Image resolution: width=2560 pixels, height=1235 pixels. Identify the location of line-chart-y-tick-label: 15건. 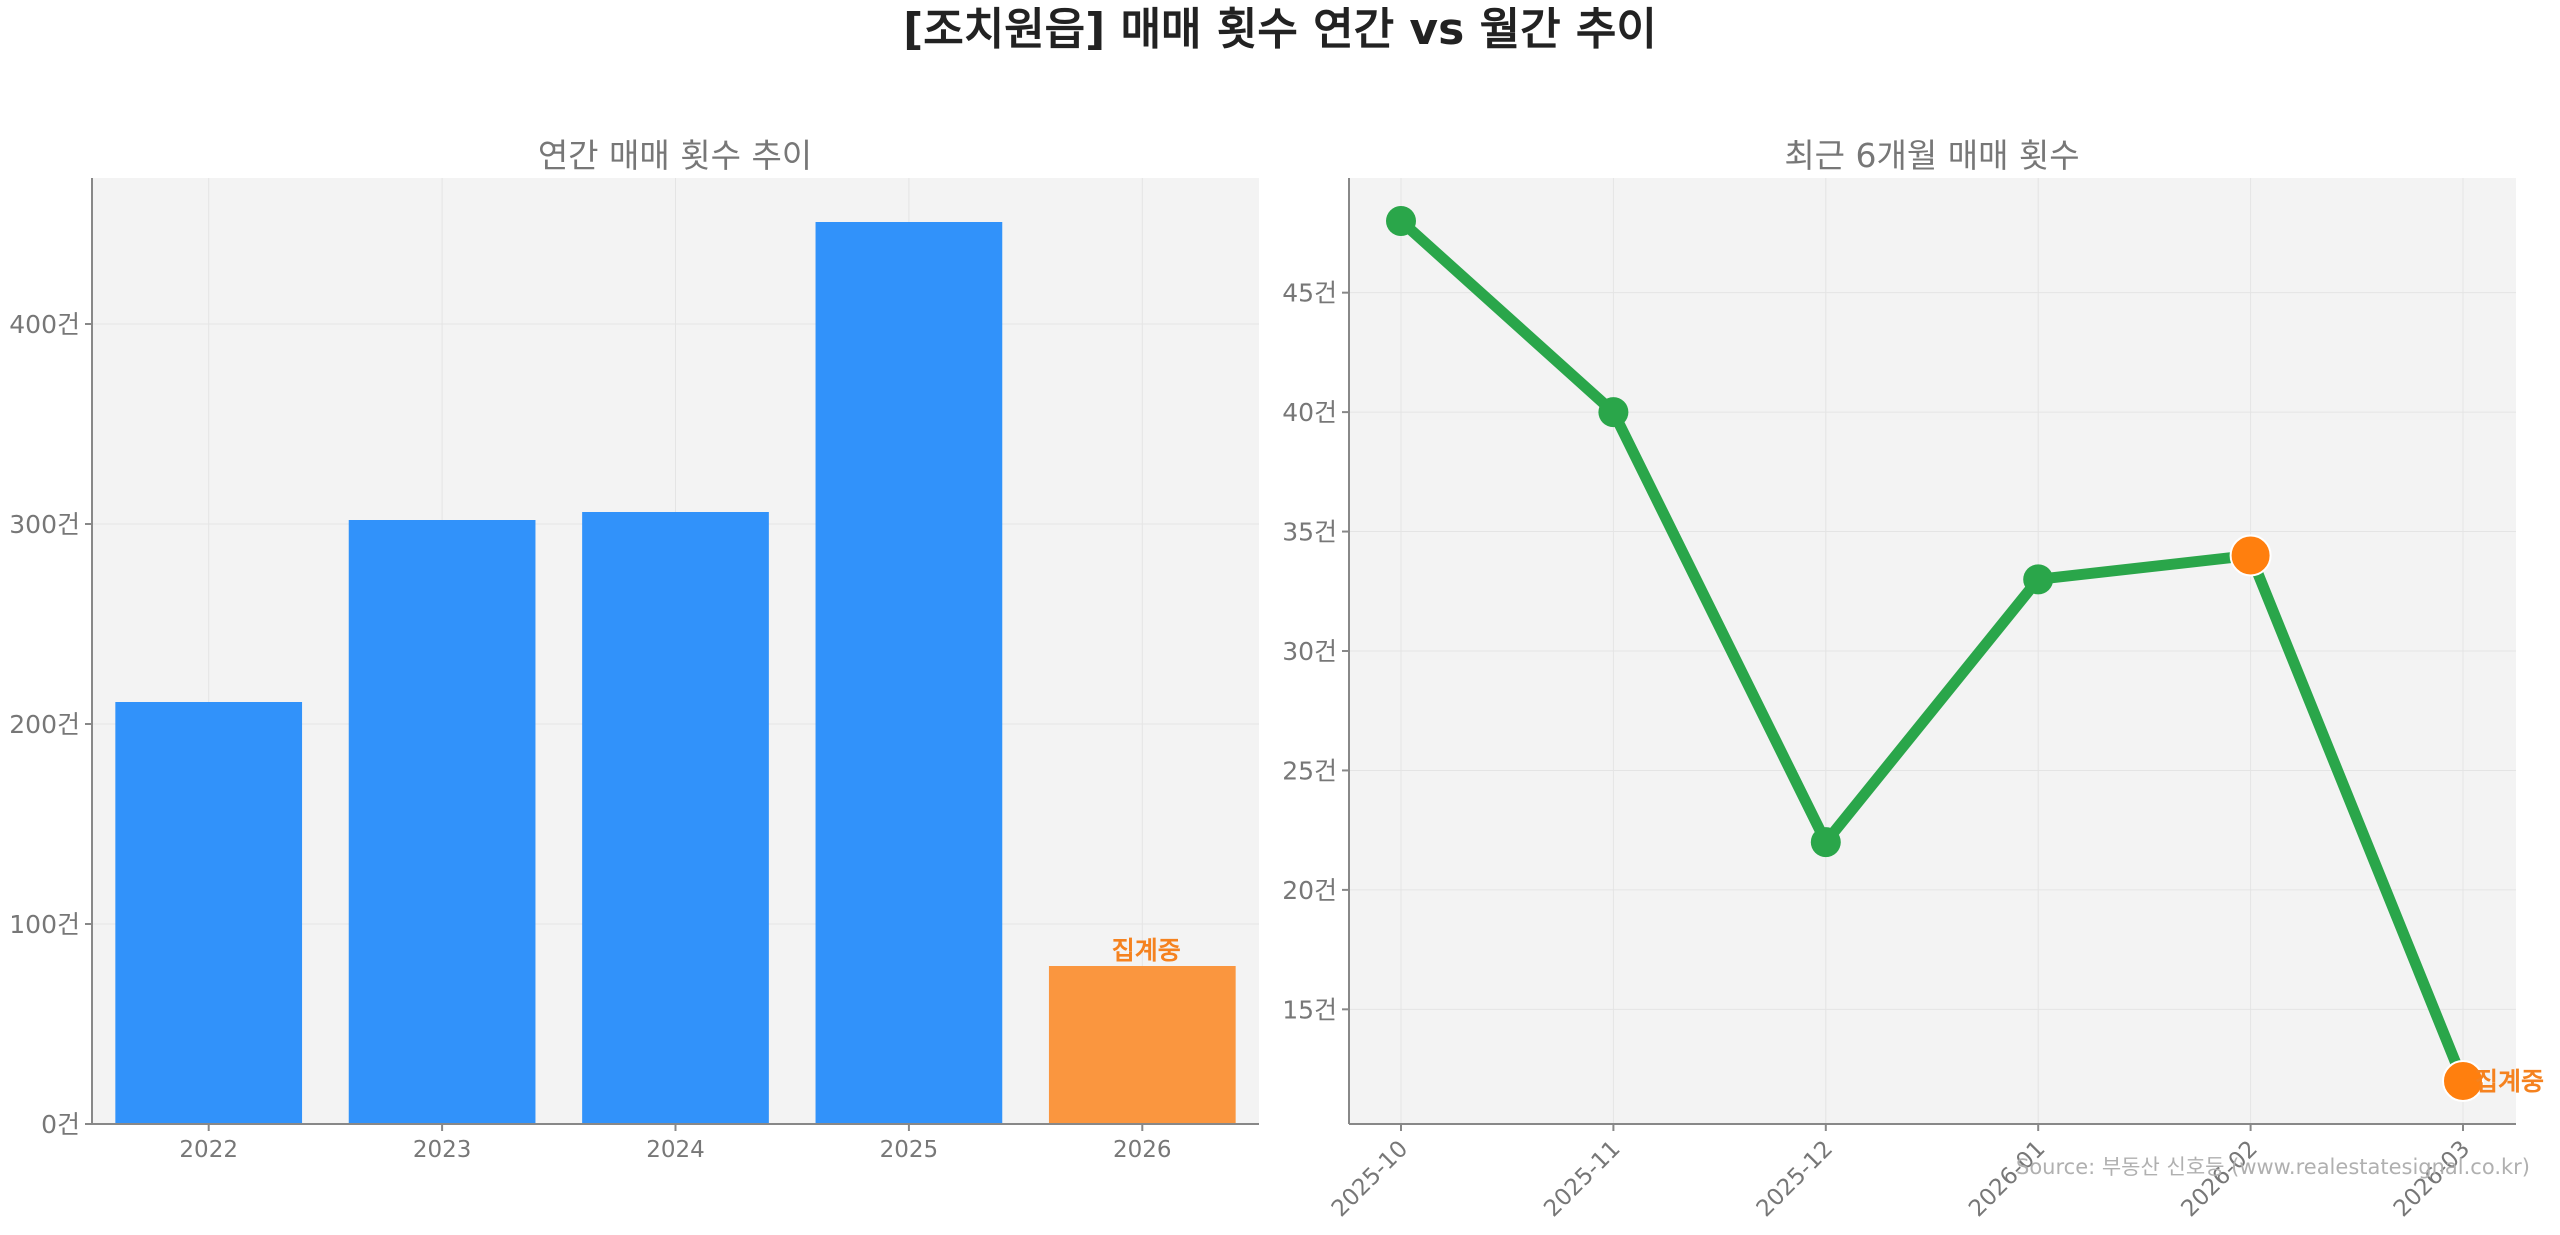
(1309, 1009).